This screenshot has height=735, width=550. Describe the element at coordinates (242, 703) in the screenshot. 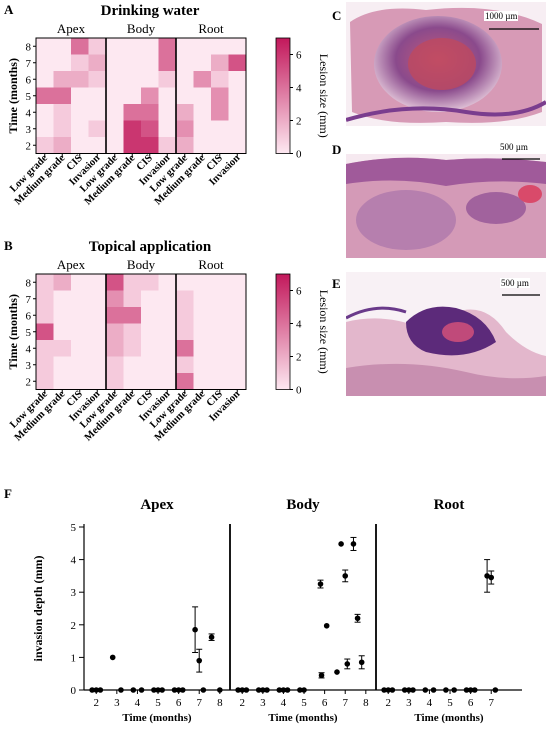

I see `x-tick-label: 2` at that location.